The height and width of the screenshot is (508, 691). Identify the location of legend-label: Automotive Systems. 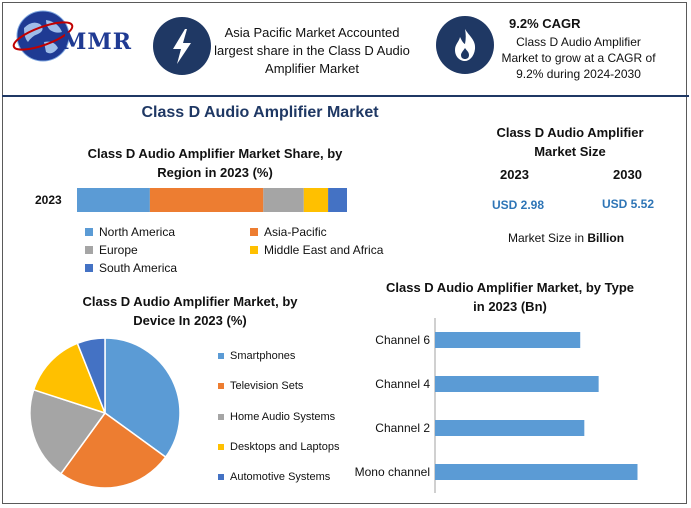
(280, 477).